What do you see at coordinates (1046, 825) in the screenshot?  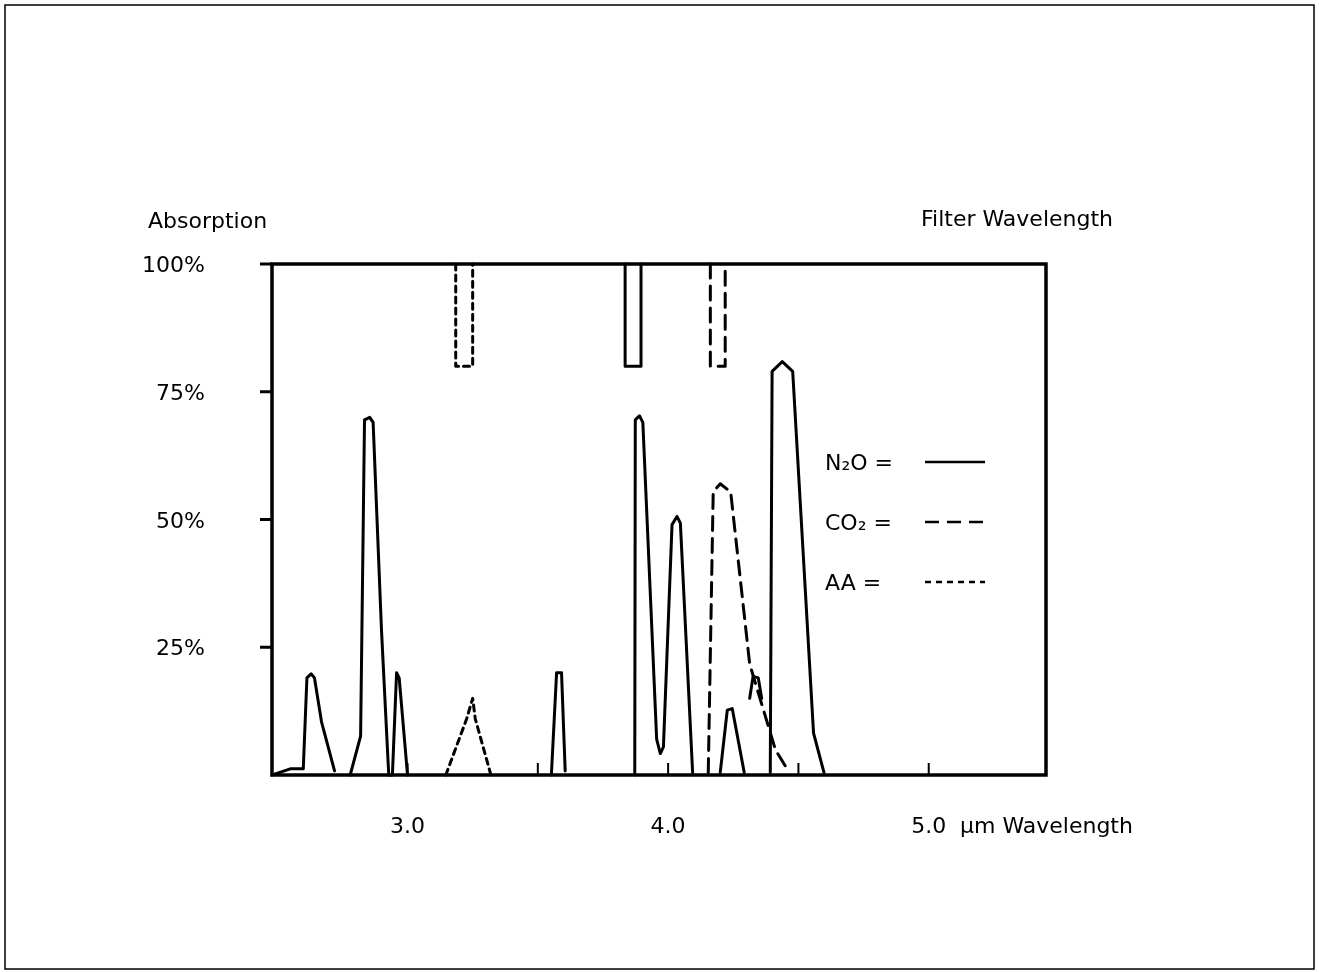 I see `x-axis-title: µm Wavelength` at bounding box center [1046, 825].